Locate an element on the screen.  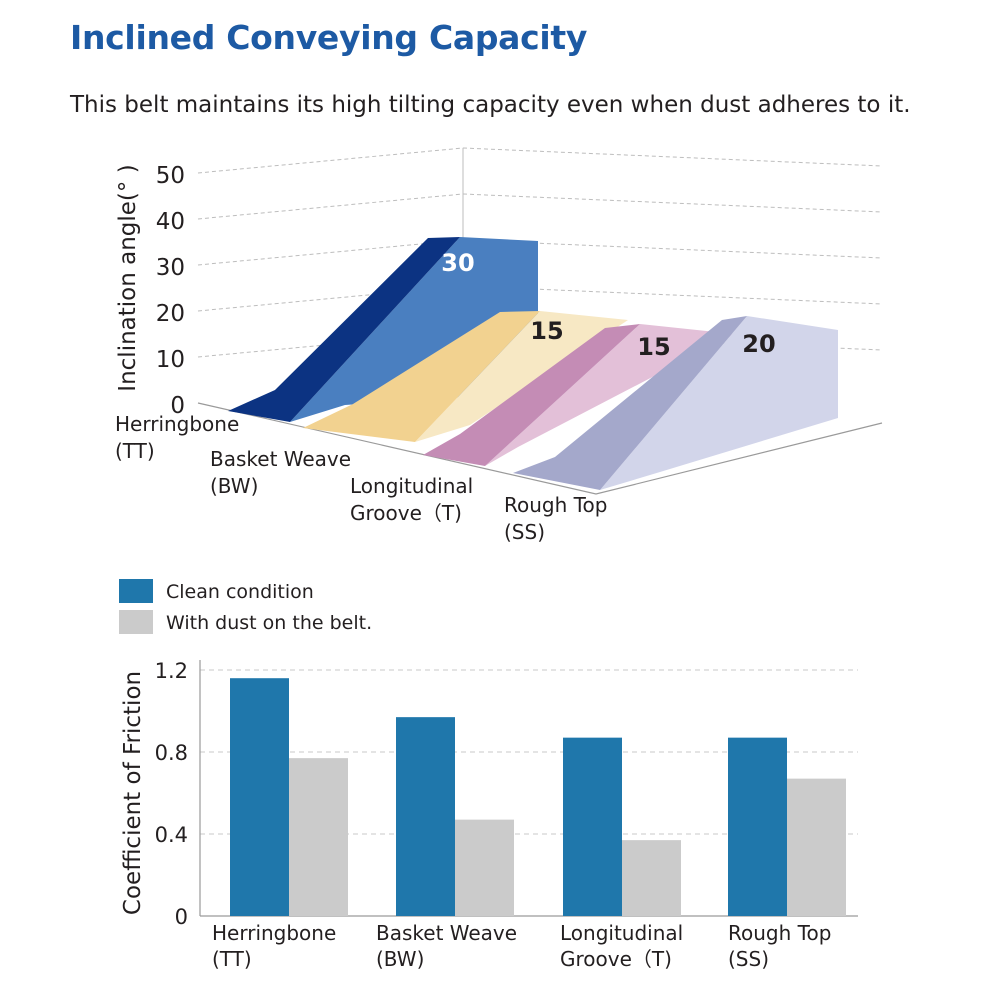
value-label-bw: 15 is located at coordinates (546, 331).